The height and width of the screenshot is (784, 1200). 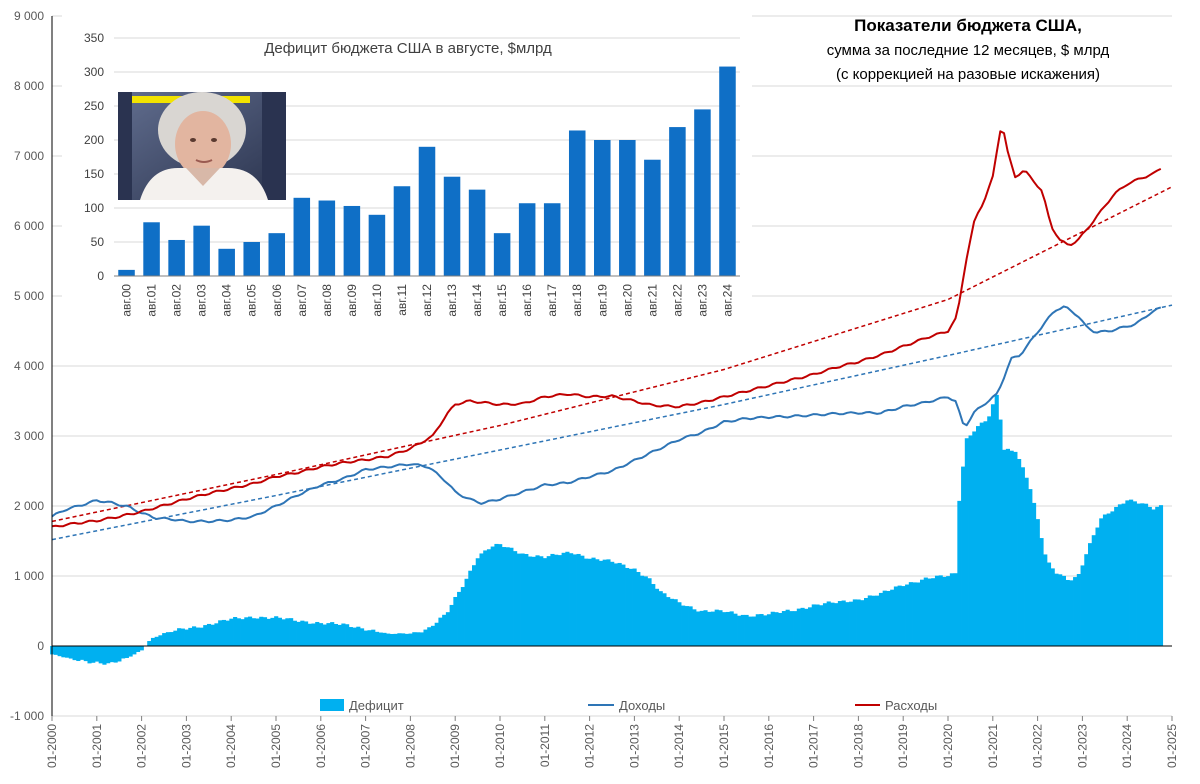 I want to click on inset-xtick-label: авг.00, so click(x=127, y=300).